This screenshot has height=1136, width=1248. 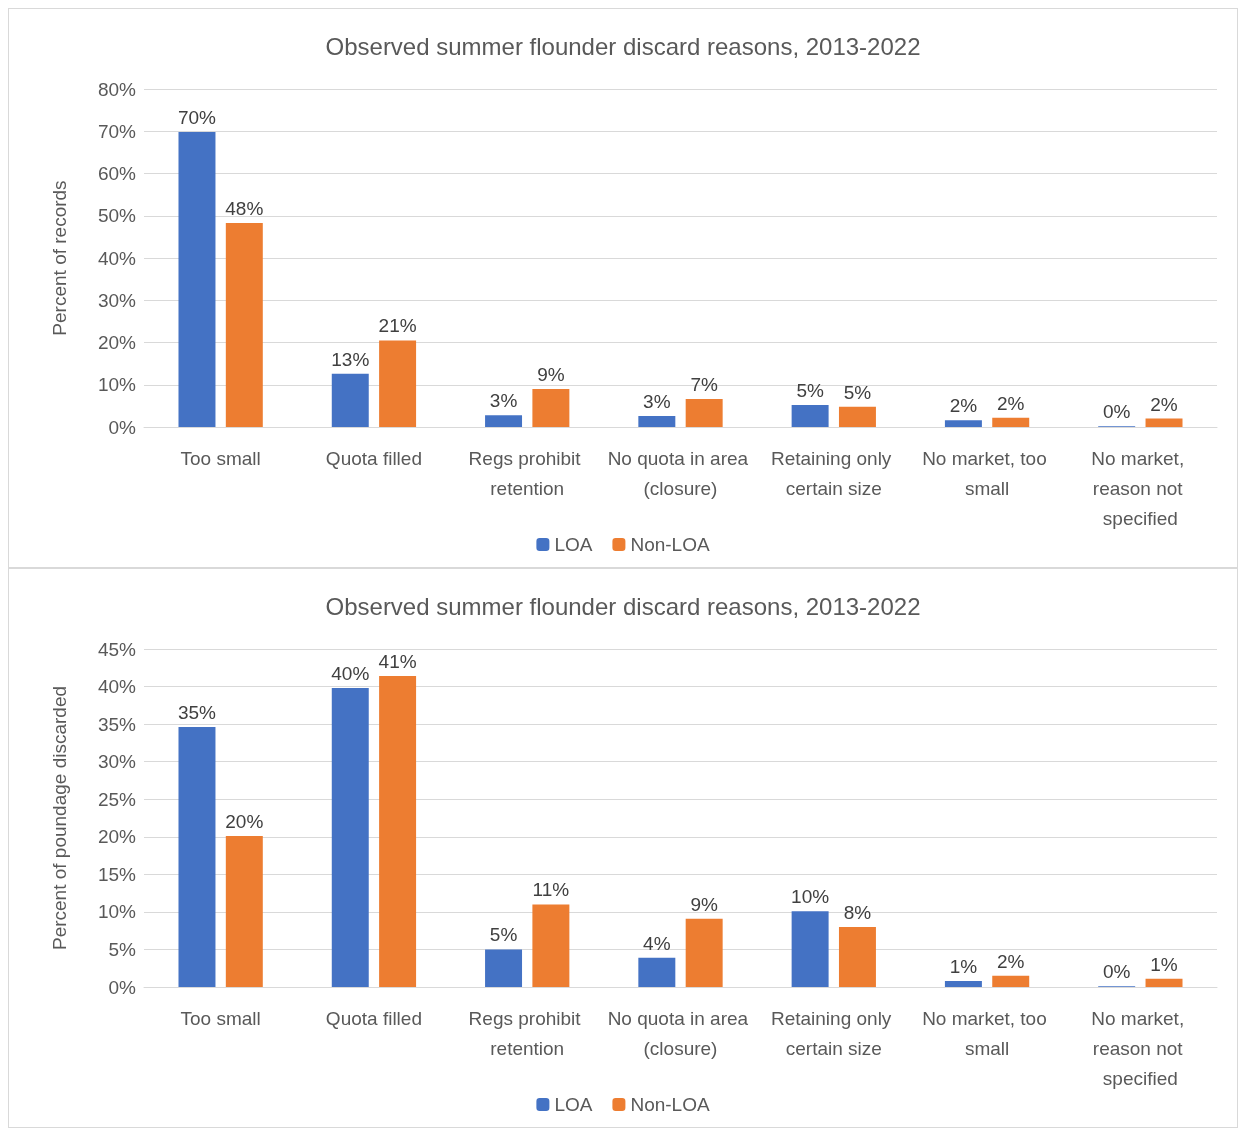 What do you see at coordinates (117, 649) in the screenshot?
I see `y-tick-label: 45%` at bounding box center [117, 649].